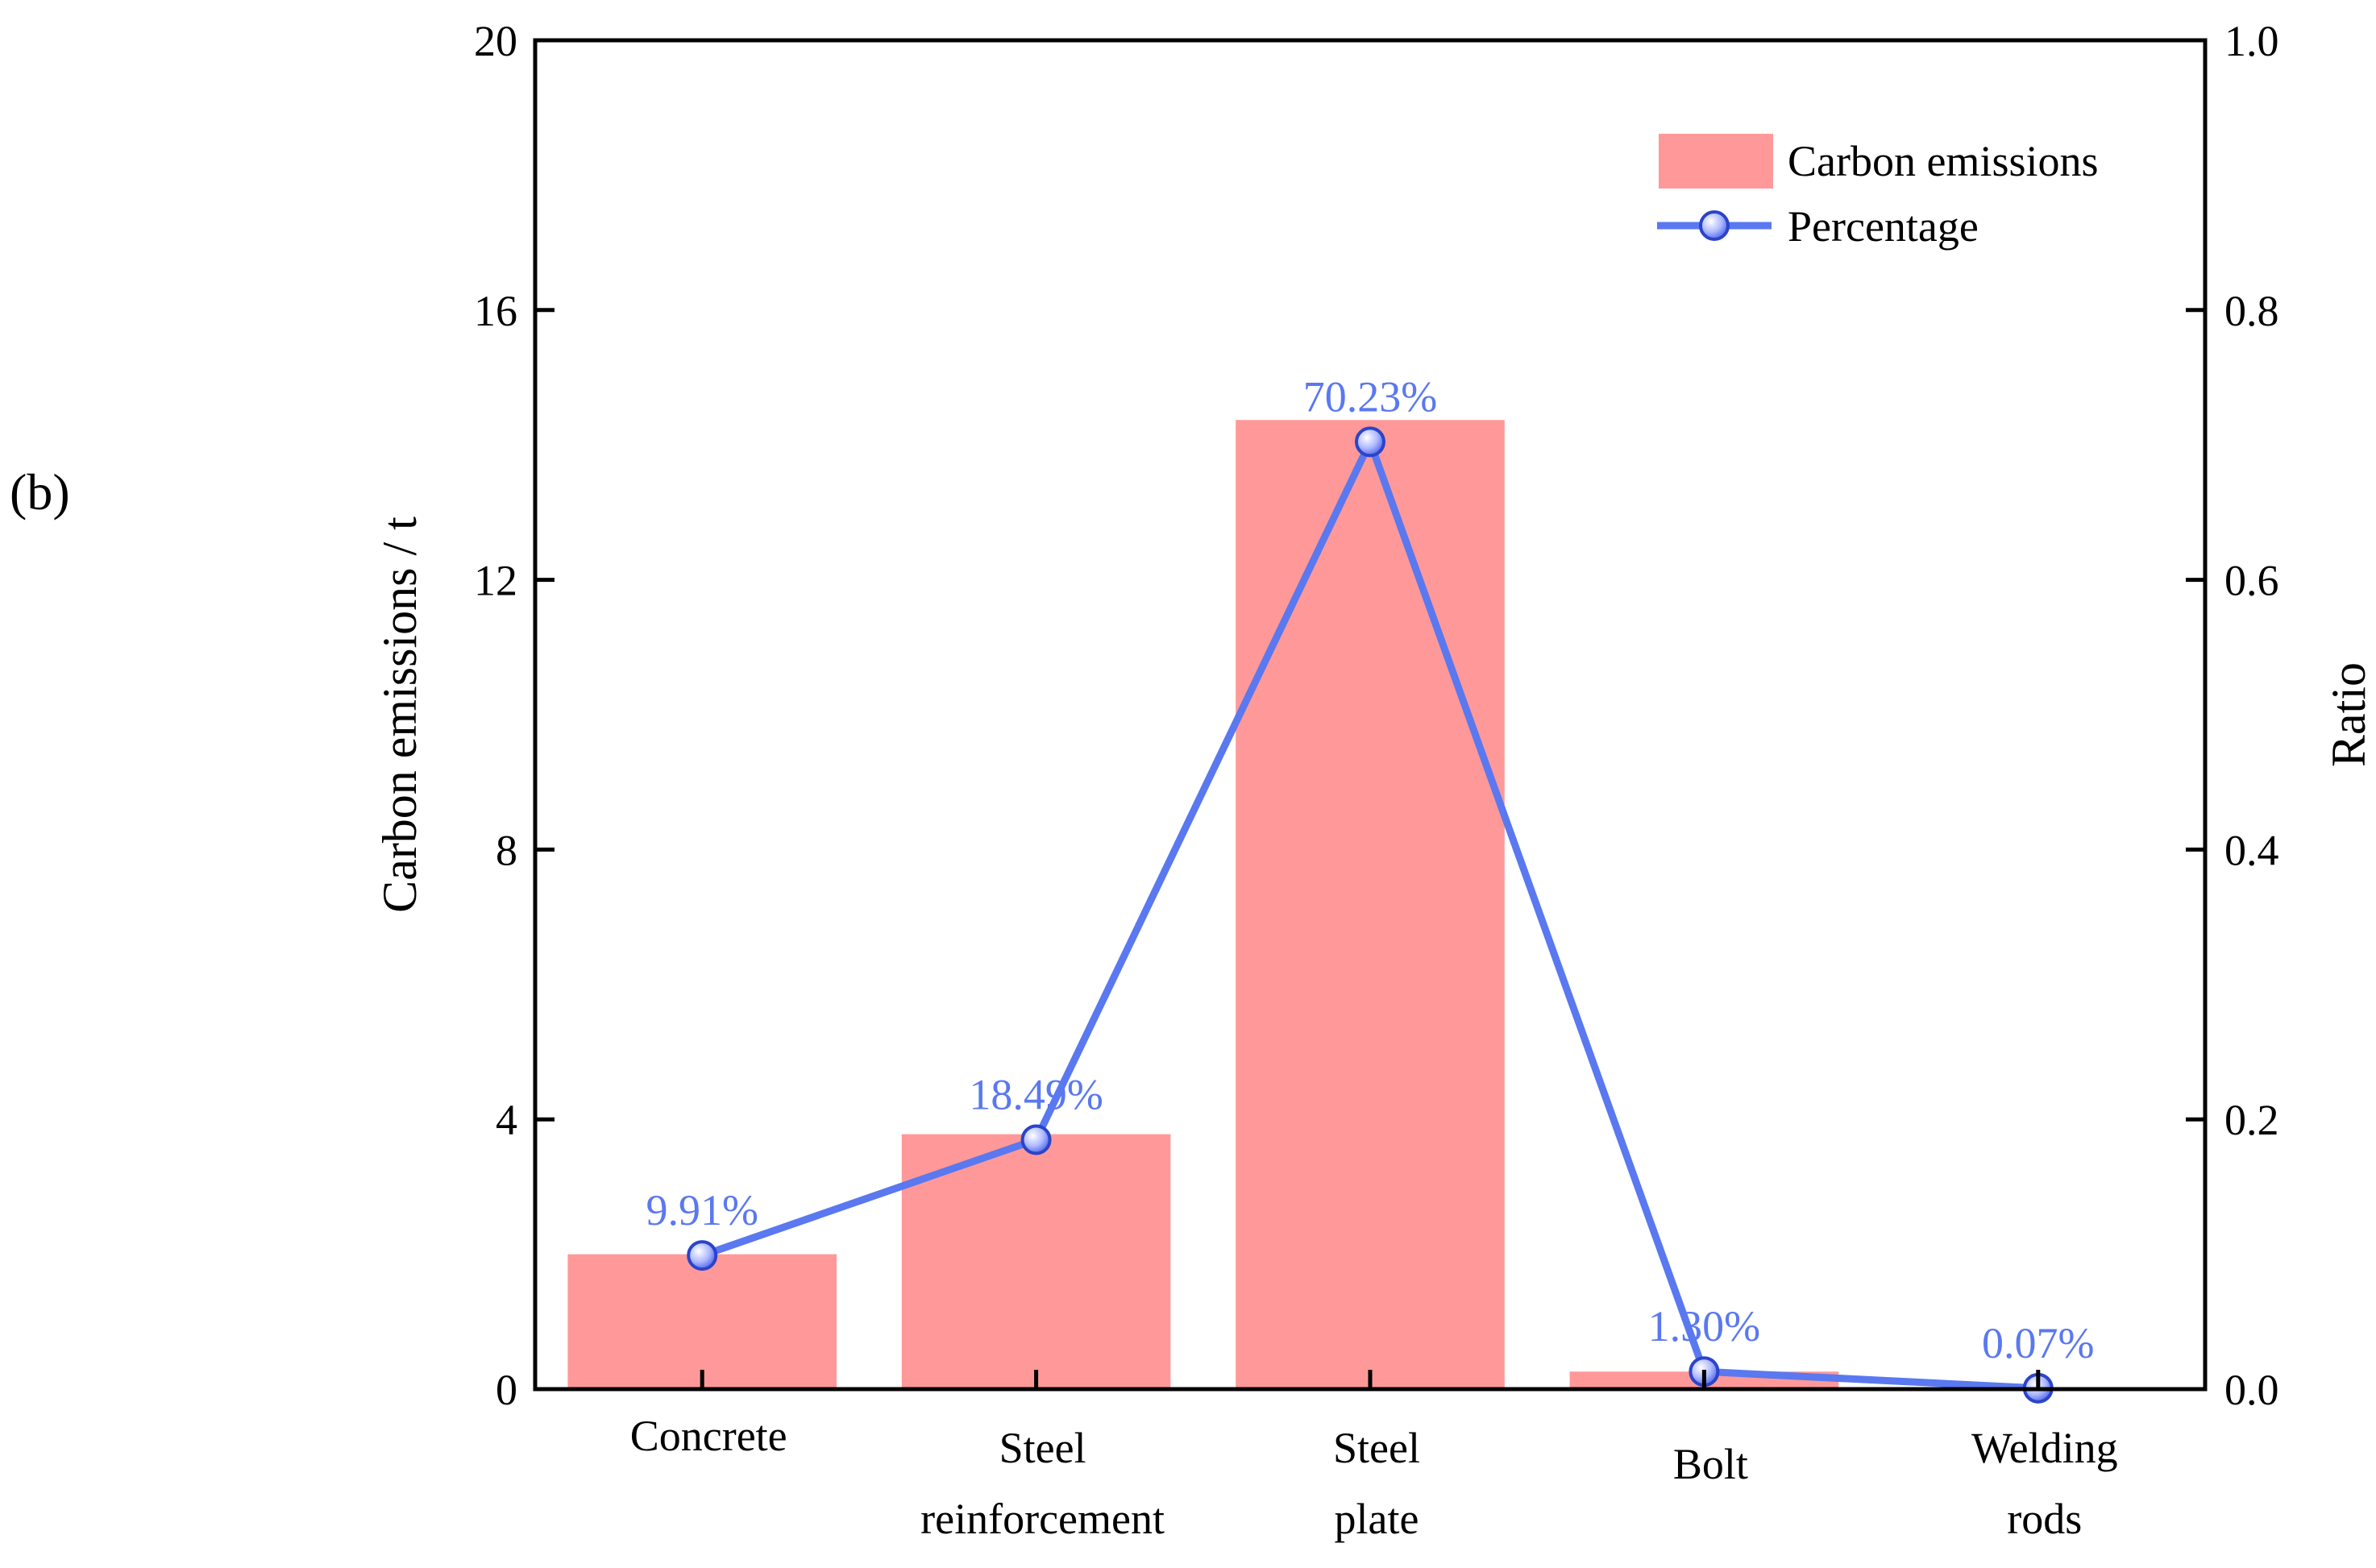 This screenshot has height=1568, width=2376. What do you see at coordinates (1042, 1519) in the screenshot?
I see `category-label-line: reinforcement` at bounding box center [1042, 1519].